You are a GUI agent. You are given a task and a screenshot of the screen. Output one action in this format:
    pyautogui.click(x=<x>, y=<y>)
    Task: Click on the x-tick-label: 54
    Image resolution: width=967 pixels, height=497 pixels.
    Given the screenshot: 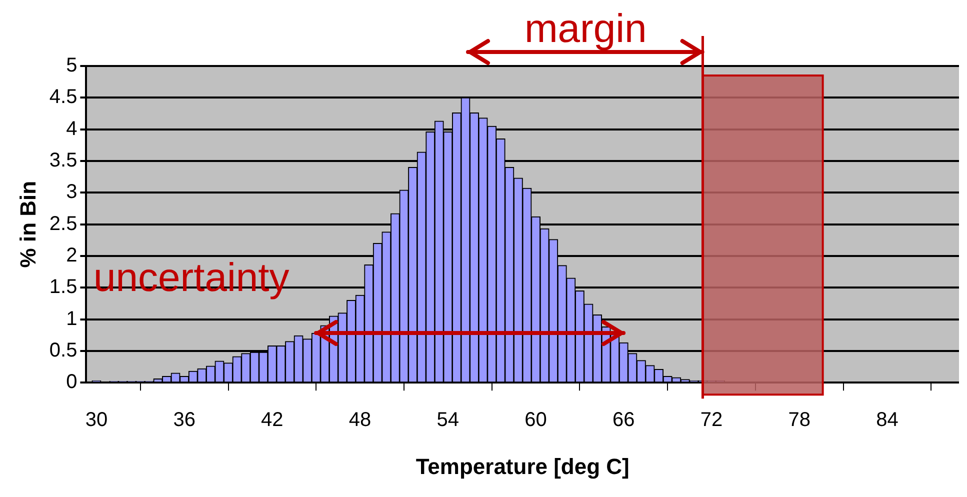 What is the action you would take?
    pyautogui.click(x=448, y=420)
    